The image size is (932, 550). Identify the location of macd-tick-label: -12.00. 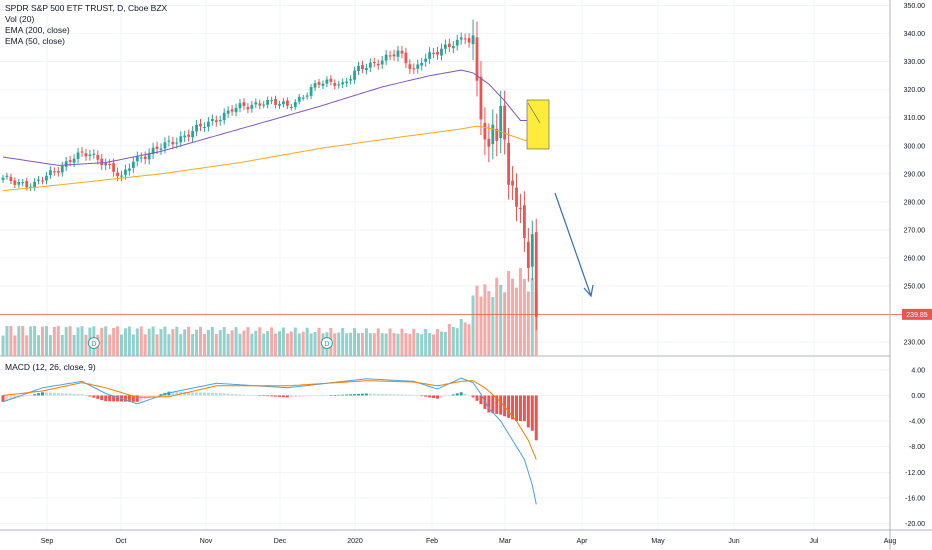
(915, 473).